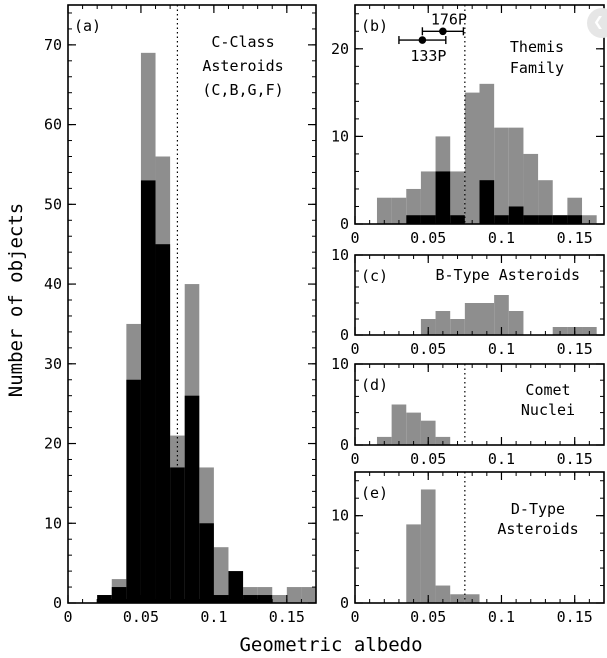 Image resolution: width=607 pixels, height=658 pixels. What do you see at coordinates (53, 284) in the screenshot?
I see `y-tick-label: 40` at bounding box center [53, 284].